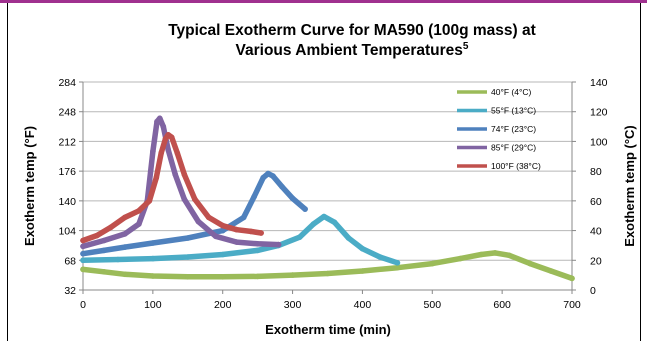 The image size is (647, 341). What do you see at coordinates (328, 329) in the screenshot?
I see `x-axis-title: Exotherm time (min)` at bounding box center [328, 329].